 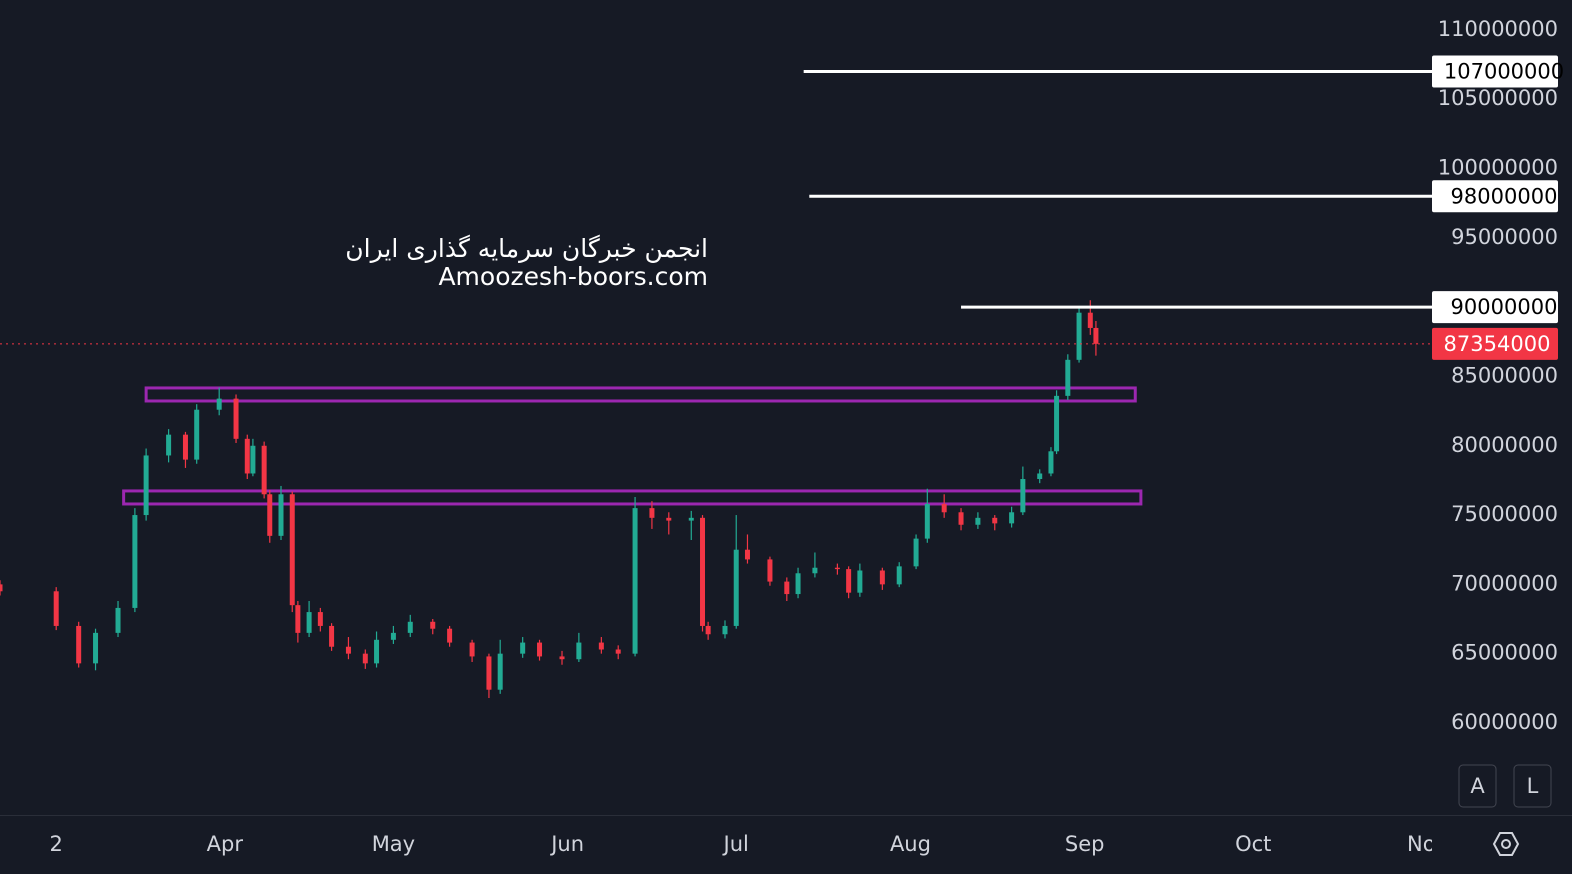 I want to click on log-button, so click(x=1532, y=786).